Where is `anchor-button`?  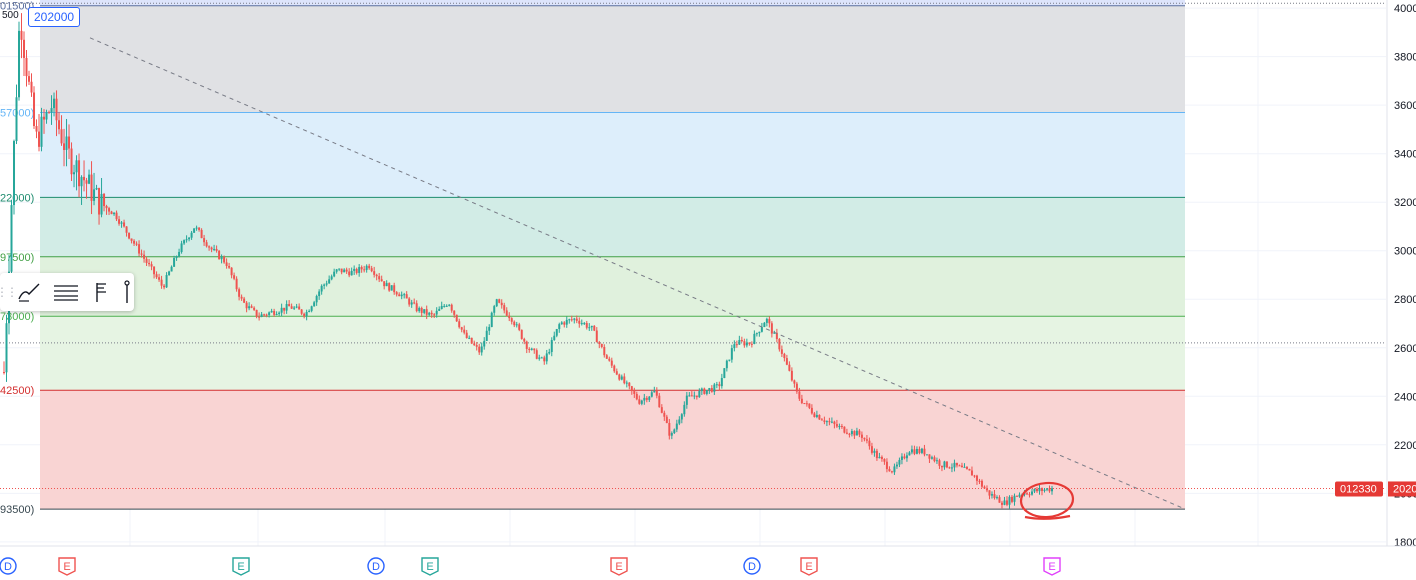 anchor-button is located at coordinates (127, 292).